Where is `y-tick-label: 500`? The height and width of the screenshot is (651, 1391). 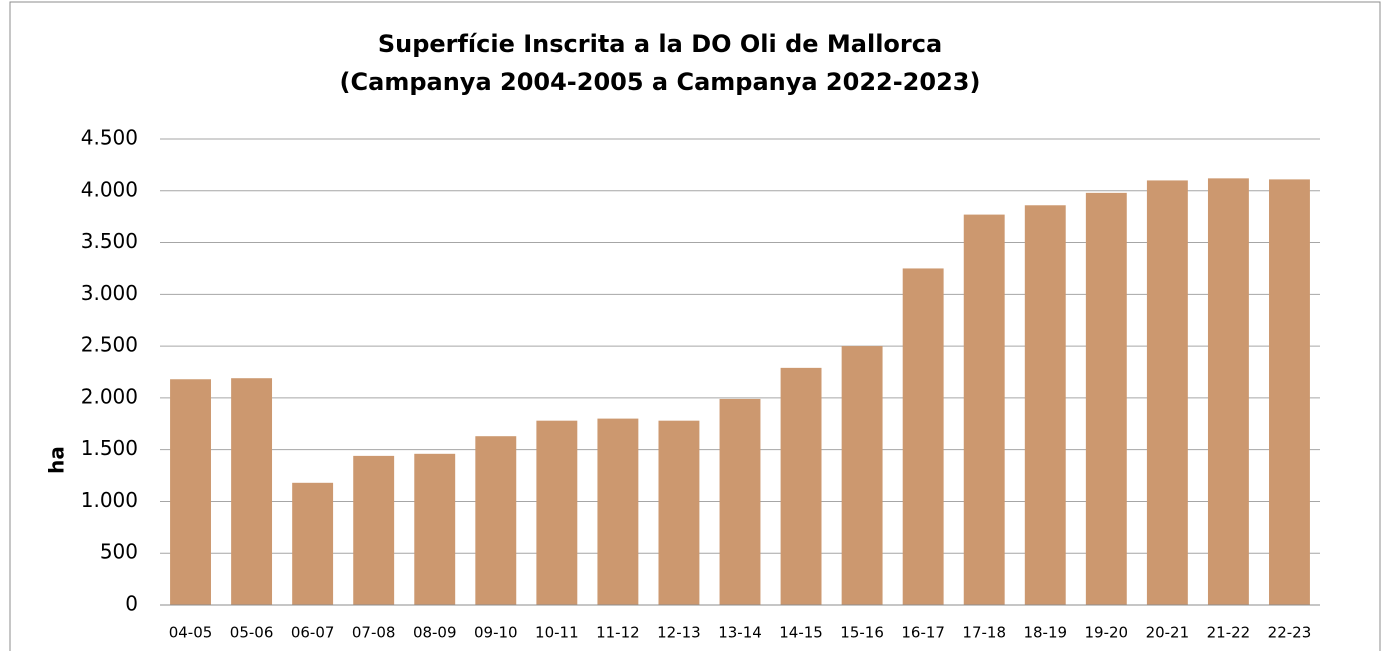 y-tick-label: 500 is located at coordinates (119, 552).